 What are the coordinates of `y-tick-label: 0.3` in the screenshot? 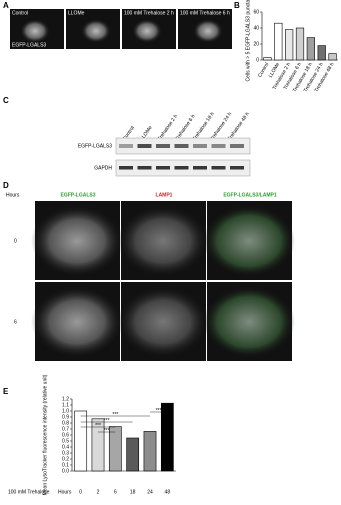 It's located at (65, 453).